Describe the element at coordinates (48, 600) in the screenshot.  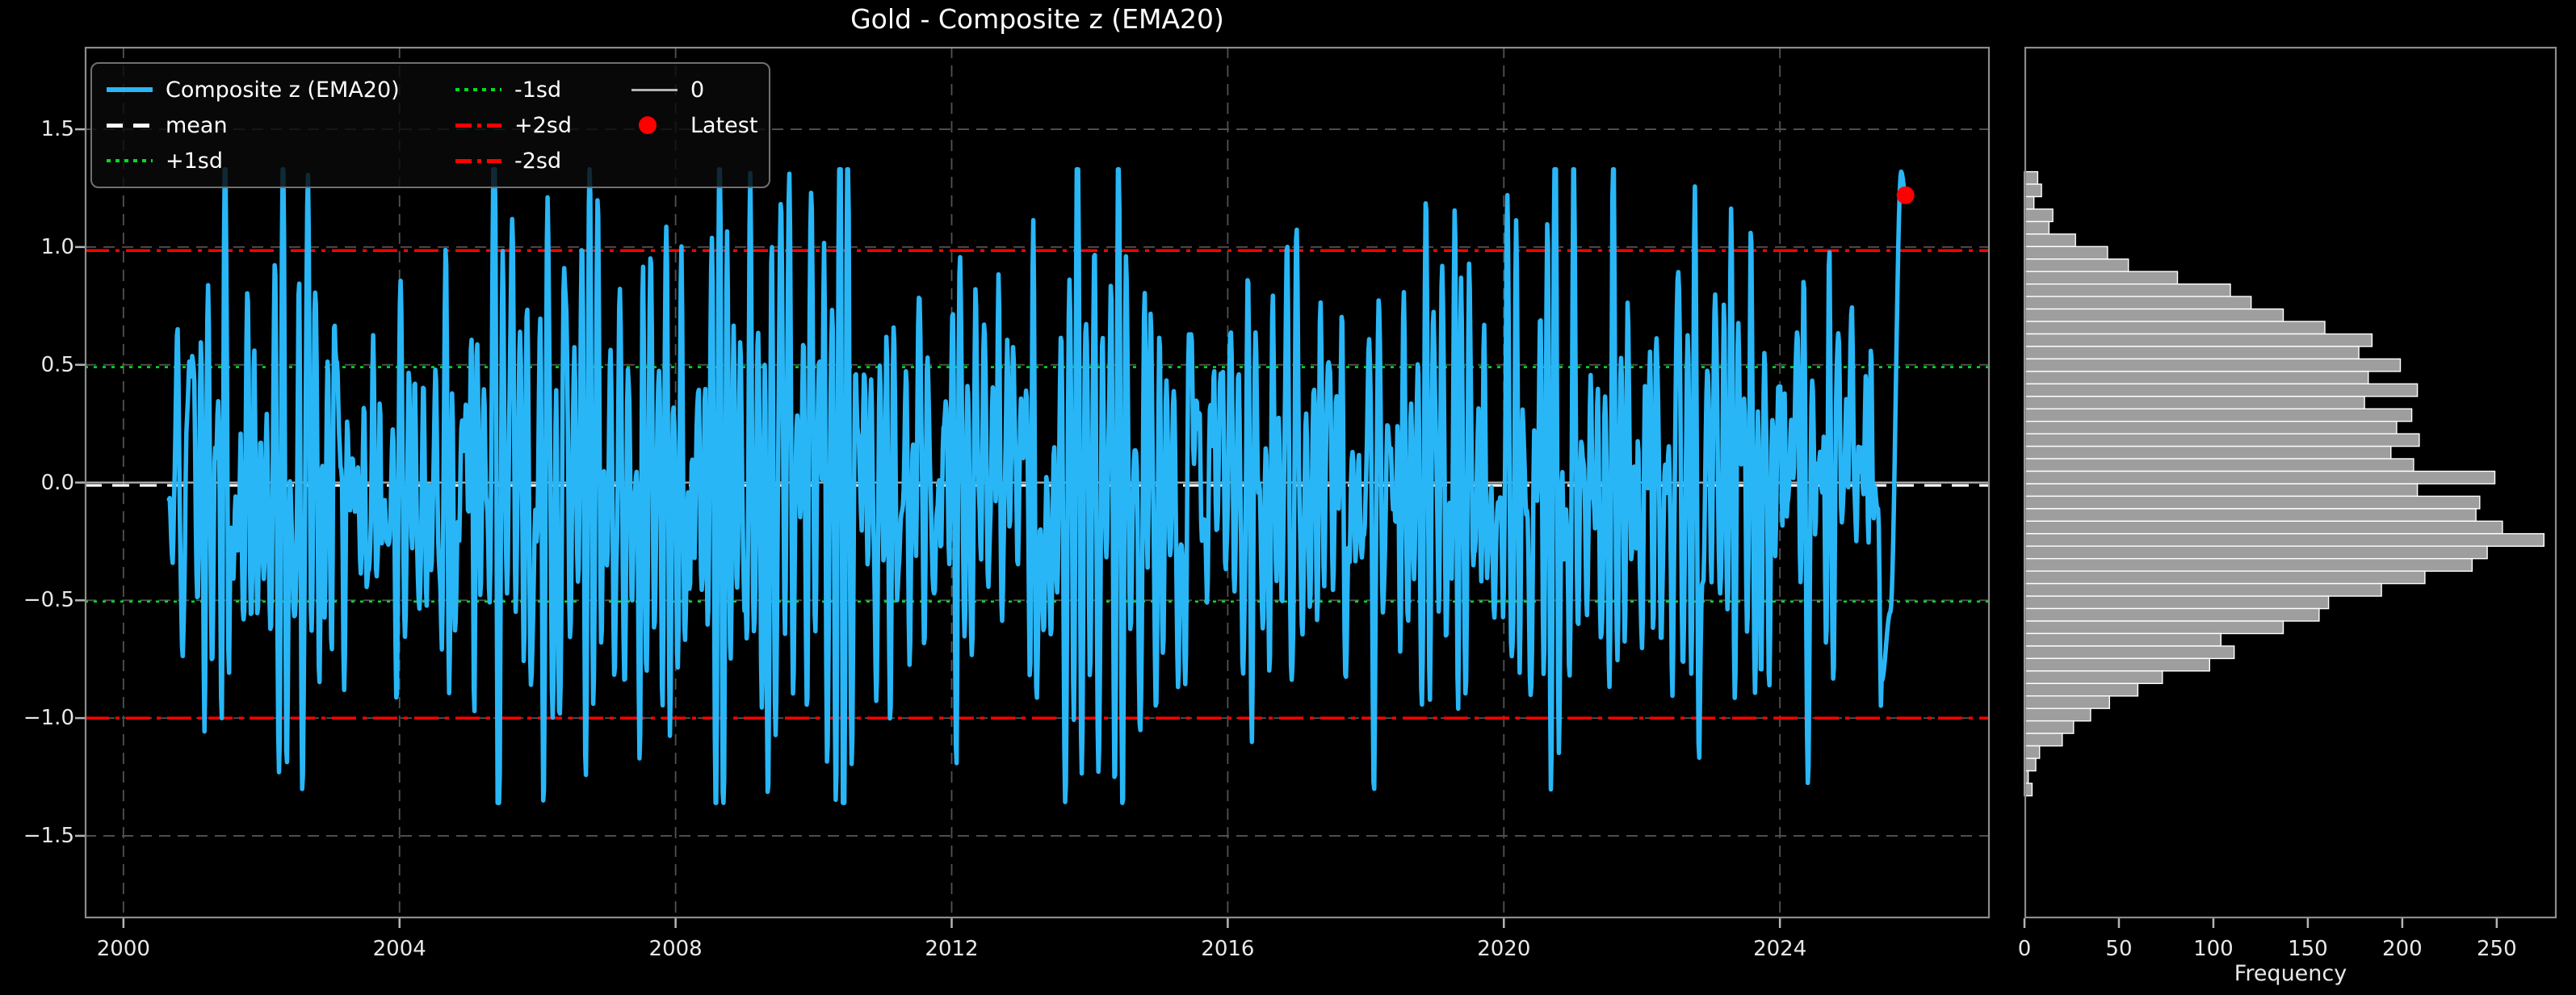
I see `y-tick-label-−0.5: −0.5` at that location.